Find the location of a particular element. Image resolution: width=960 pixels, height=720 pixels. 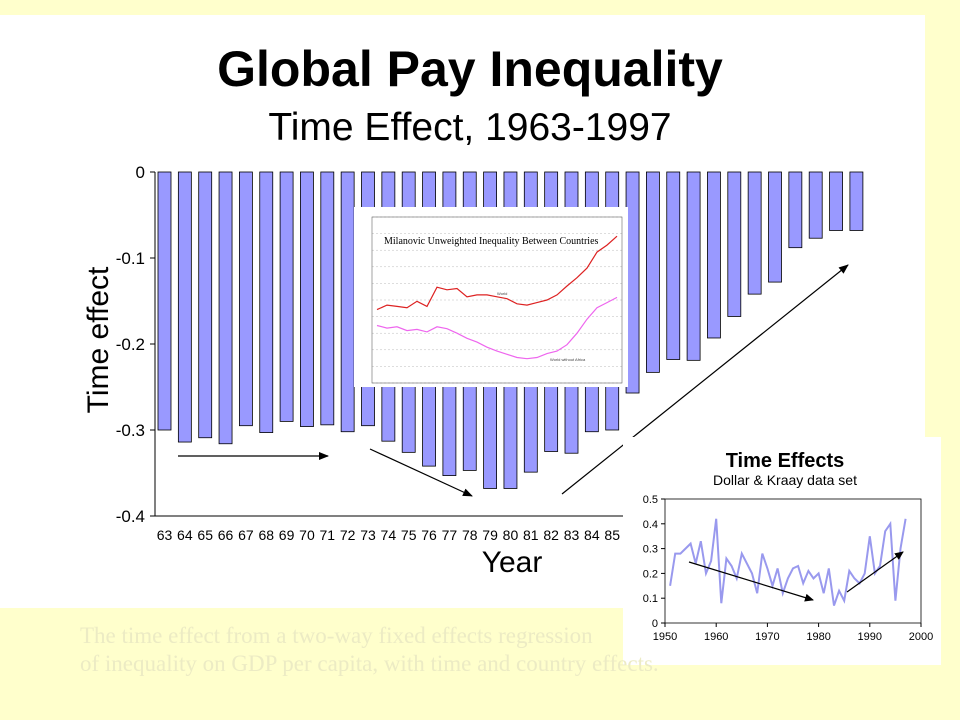

main-y-tick-label: -0.2 is located at coordinates (130, 344).